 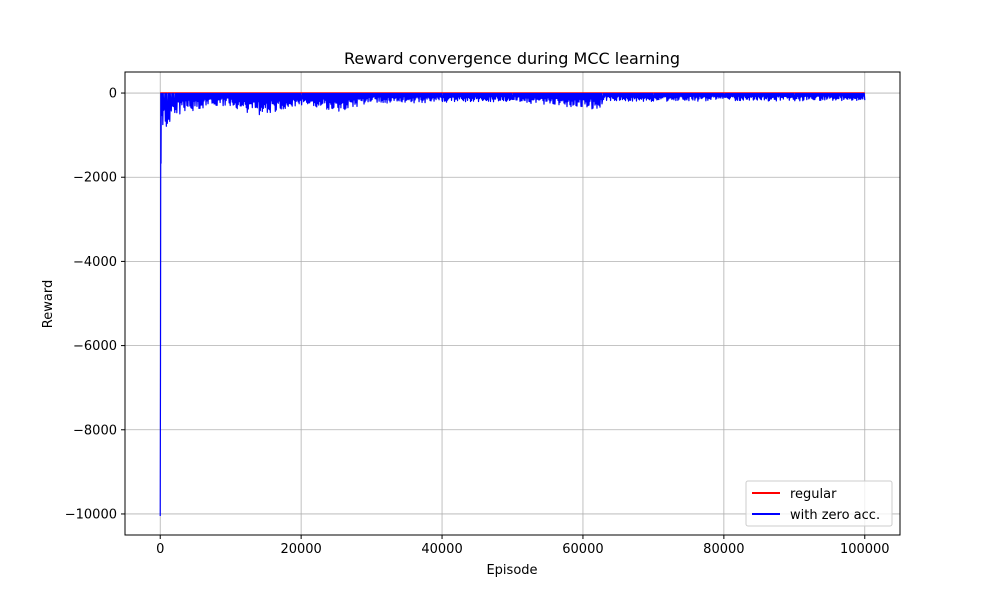 I want to click on x-axis-label: Episode, so click(x=511, y=570).